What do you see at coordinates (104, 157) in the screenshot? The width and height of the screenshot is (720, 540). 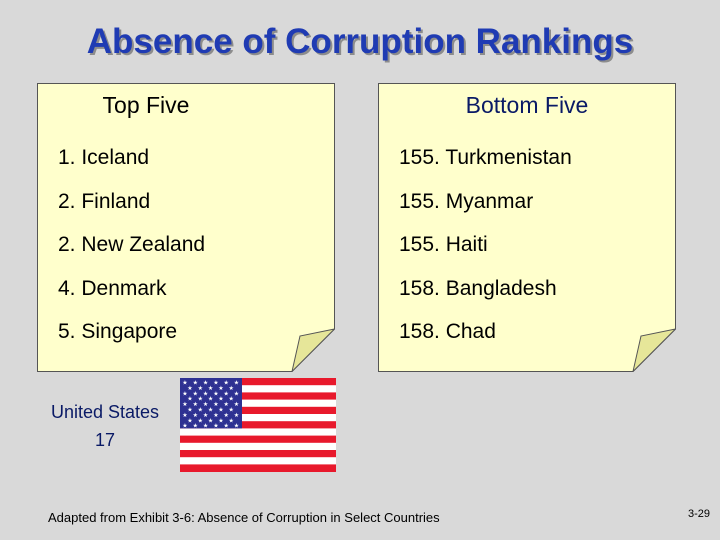 I see `list-item: 1. Iceland` at bounding box center [104, 157].